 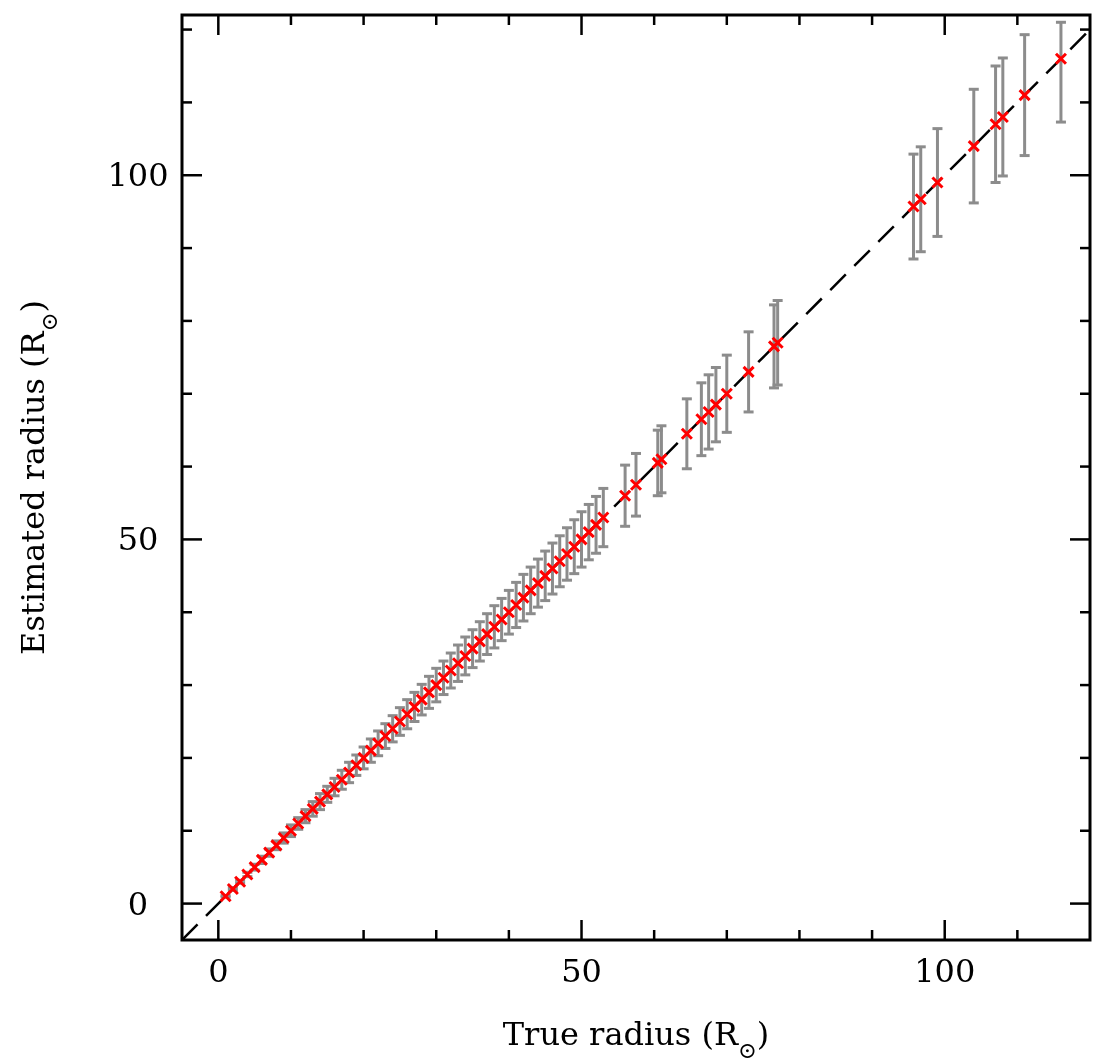 I want to click on y-tick-label: 0, so click(x=138, y=903).